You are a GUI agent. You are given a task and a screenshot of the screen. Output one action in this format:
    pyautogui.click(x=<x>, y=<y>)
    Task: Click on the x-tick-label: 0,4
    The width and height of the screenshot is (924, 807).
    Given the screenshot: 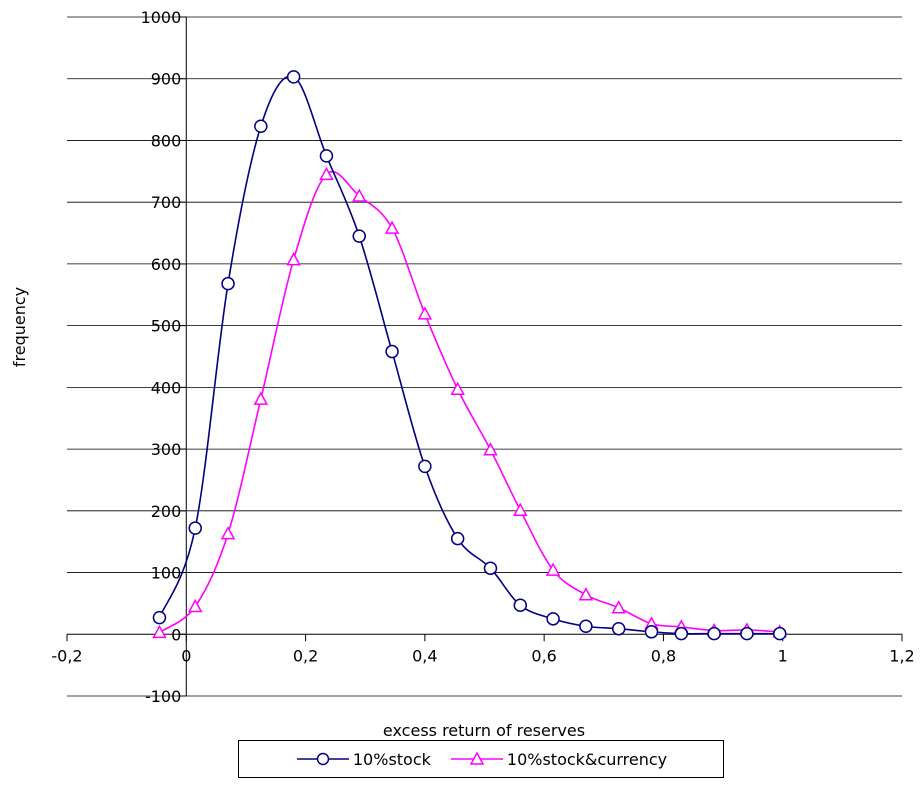 What is the action you would take?
    pyautogui.click(x=424, y=655)
    